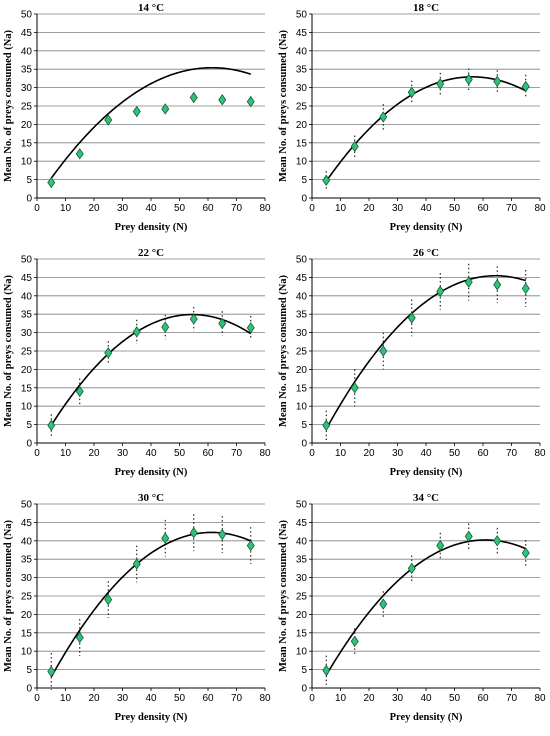 The image size is (550, 736). I want to click on chart-title: 26 °C, so click(426, 253).